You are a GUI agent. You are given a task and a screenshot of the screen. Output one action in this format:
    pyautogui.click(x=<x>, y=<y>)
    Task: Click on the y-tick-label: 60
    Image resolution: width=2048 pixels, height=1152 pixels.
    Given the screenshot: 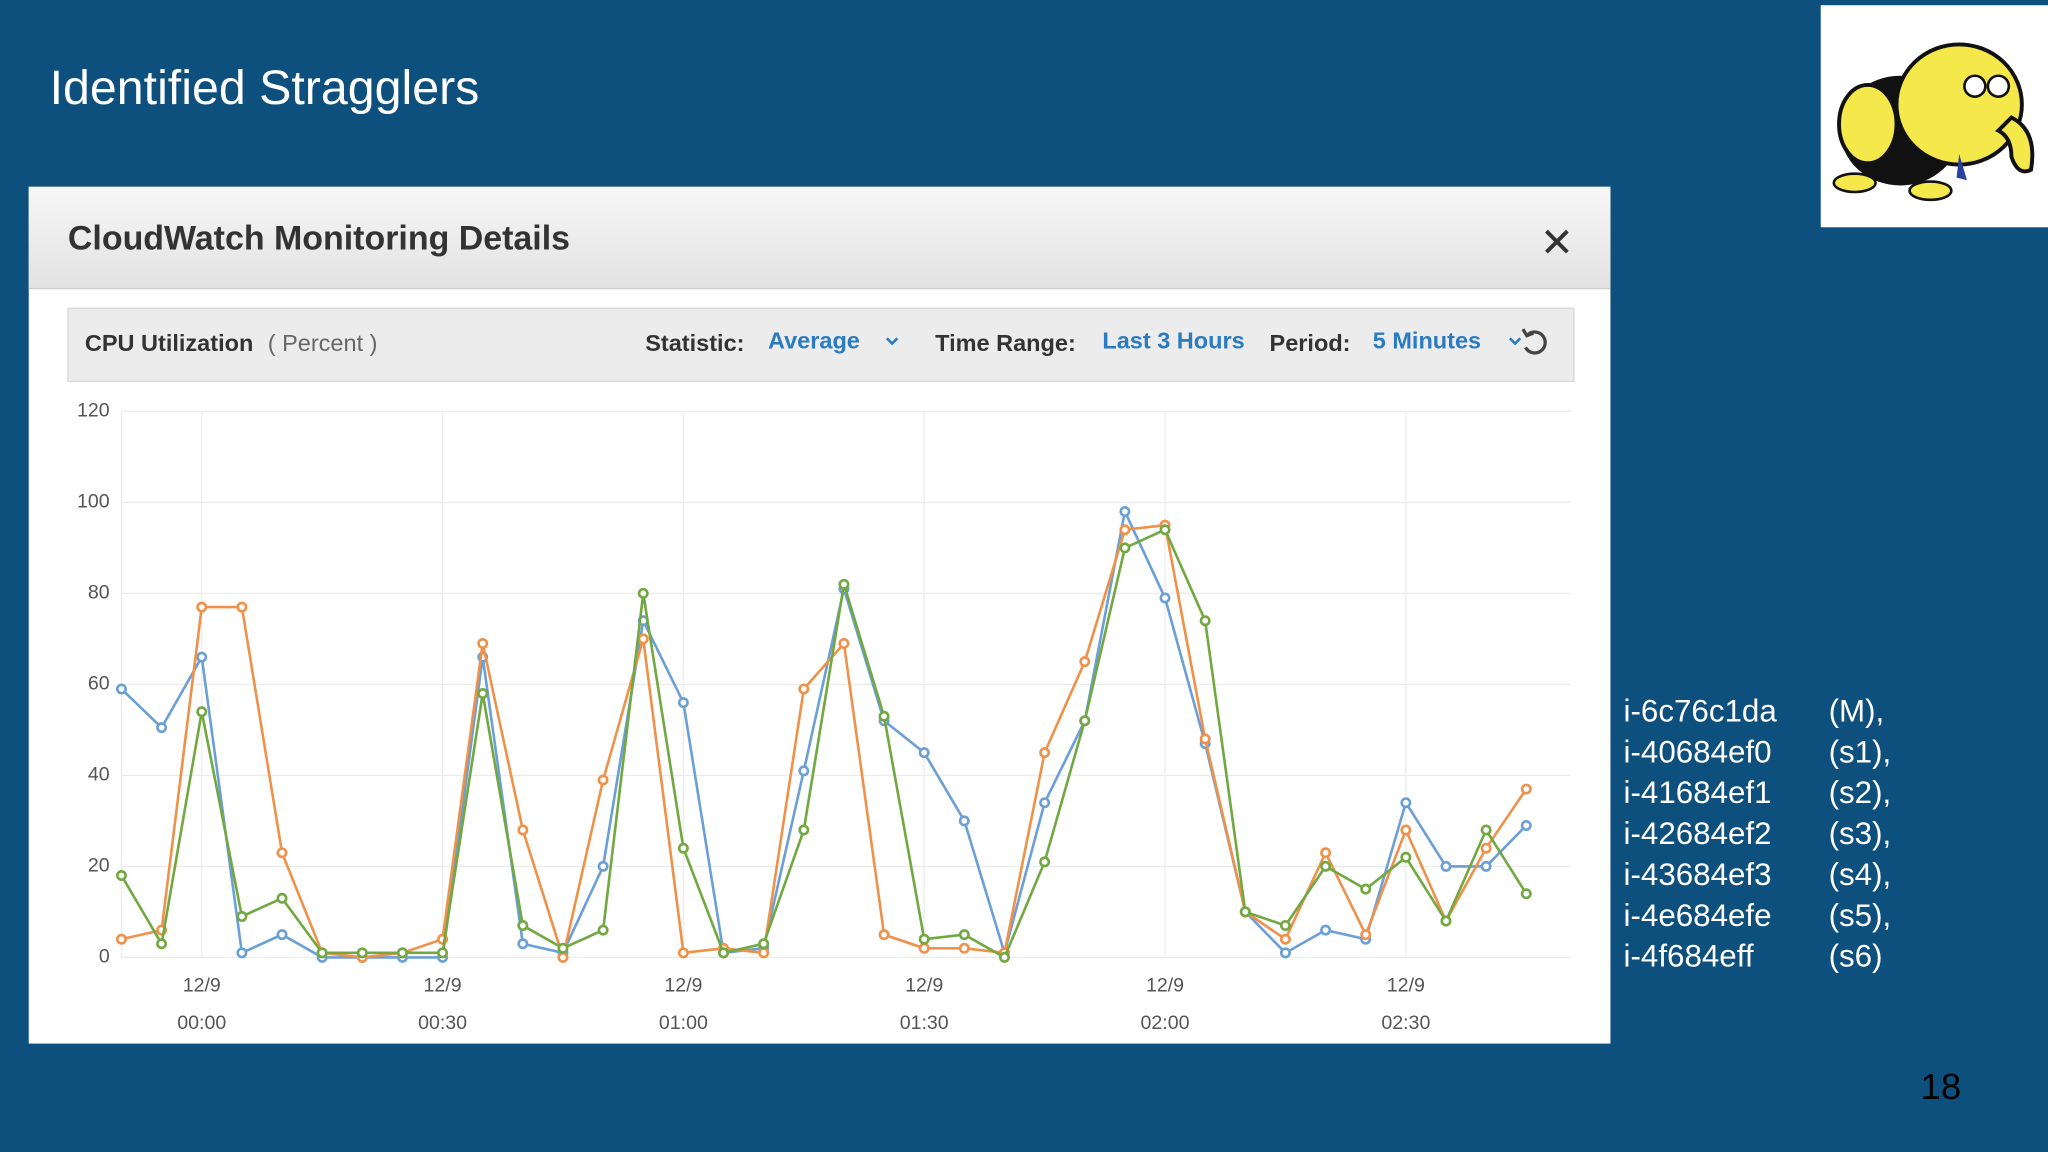 What is the action you would take?
    pyautogui.click(x=99, y=684)
    